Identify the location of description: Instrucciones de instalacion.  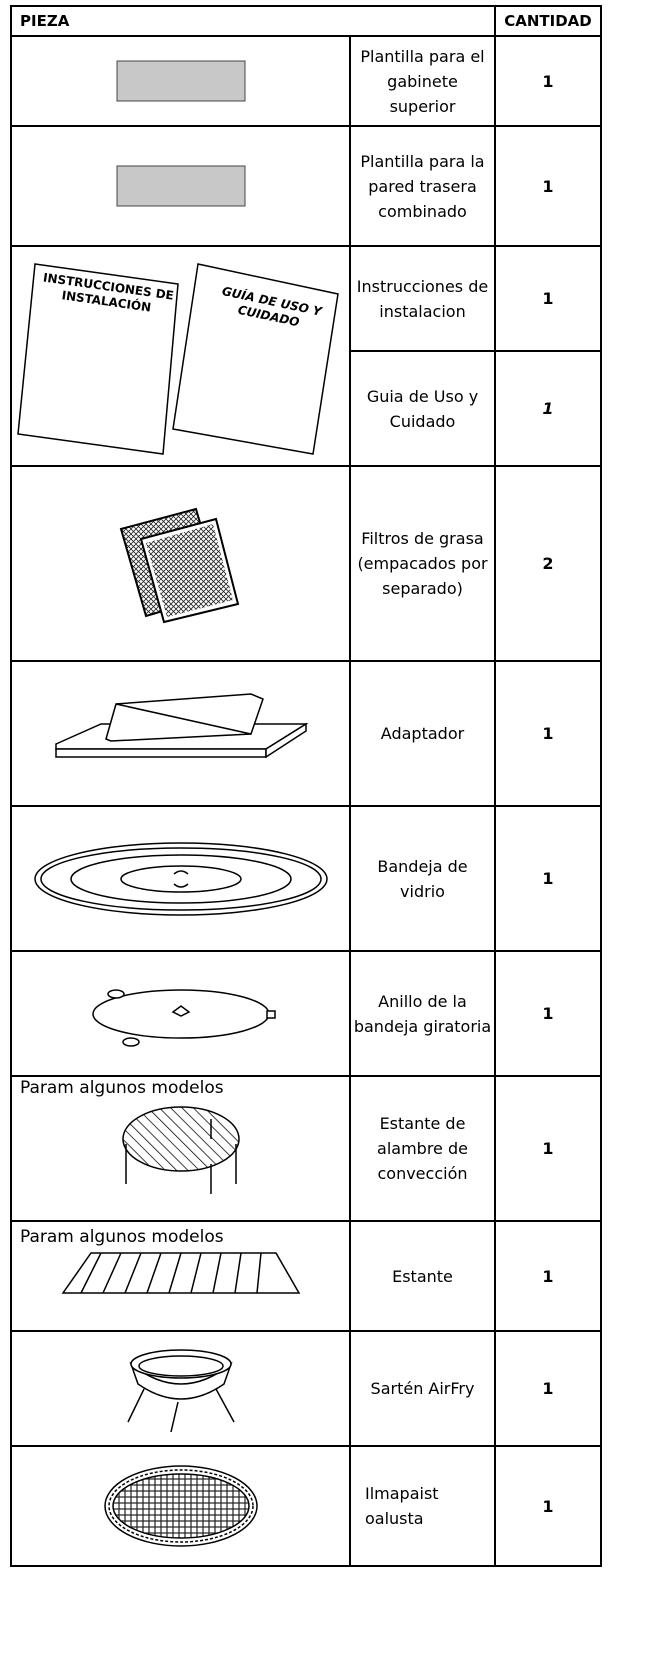
(422, 298).